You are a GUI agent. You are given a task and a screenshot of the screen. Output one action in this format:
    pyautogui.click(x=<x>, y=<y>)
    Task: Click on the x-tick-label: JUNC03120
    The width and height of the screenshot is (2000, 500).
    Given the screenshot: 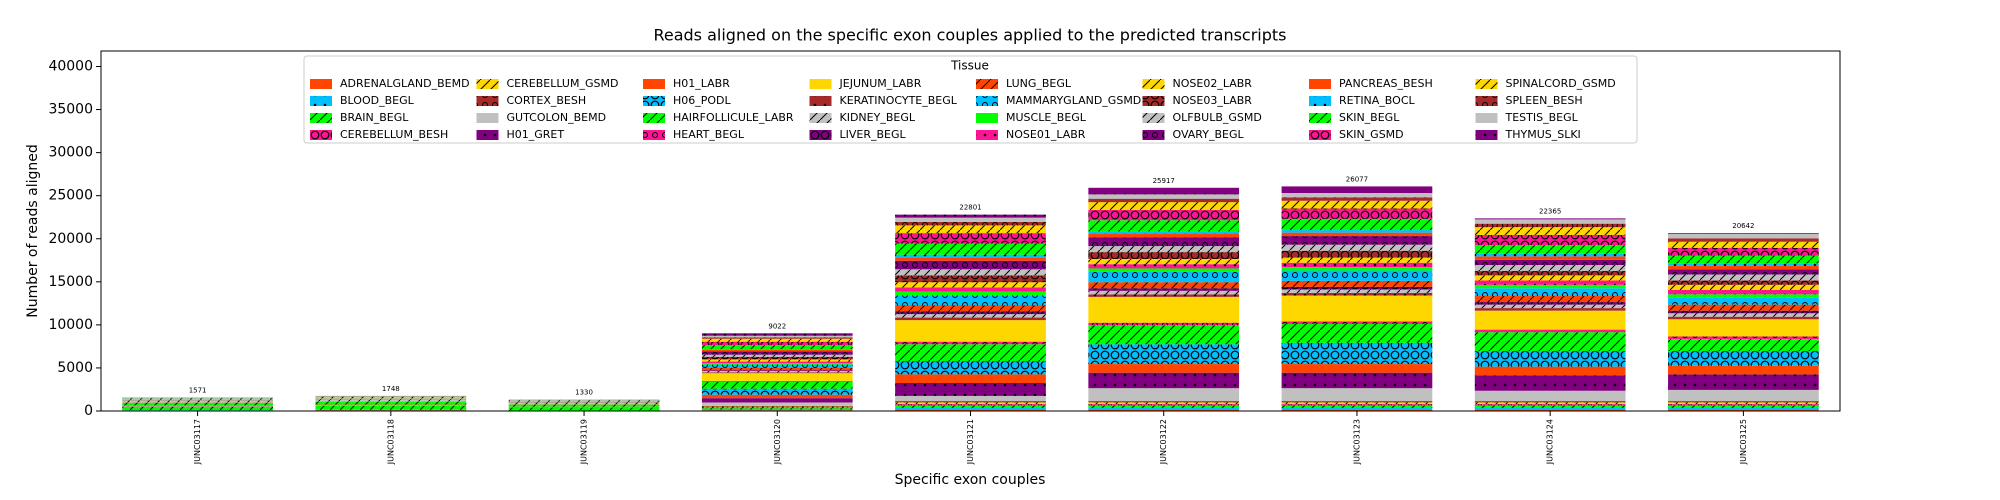 What is the action you would take?
    pyautogui.click(x=777, y=442)
    